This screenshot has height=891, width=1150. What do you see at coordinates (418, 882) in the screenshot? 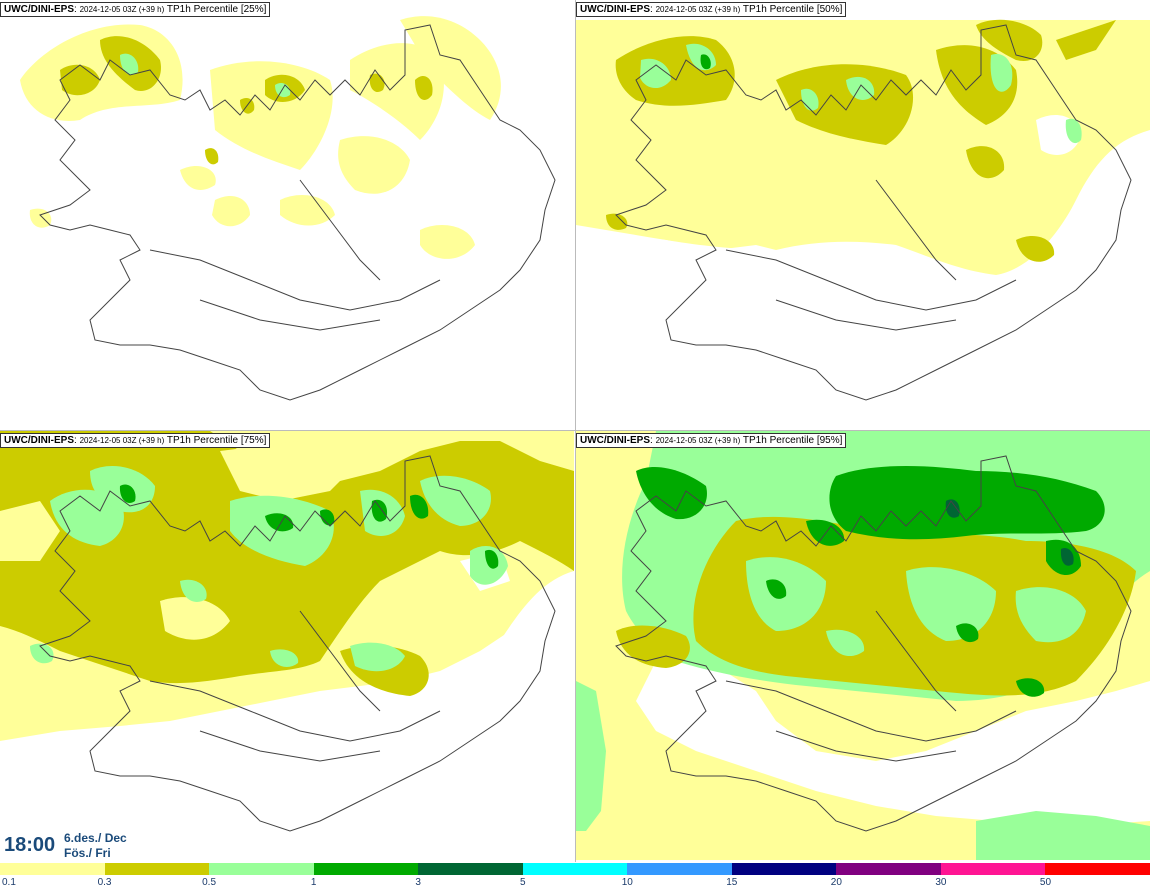
I see `legend-tick-label: 3` at bounding box center [418, 882].